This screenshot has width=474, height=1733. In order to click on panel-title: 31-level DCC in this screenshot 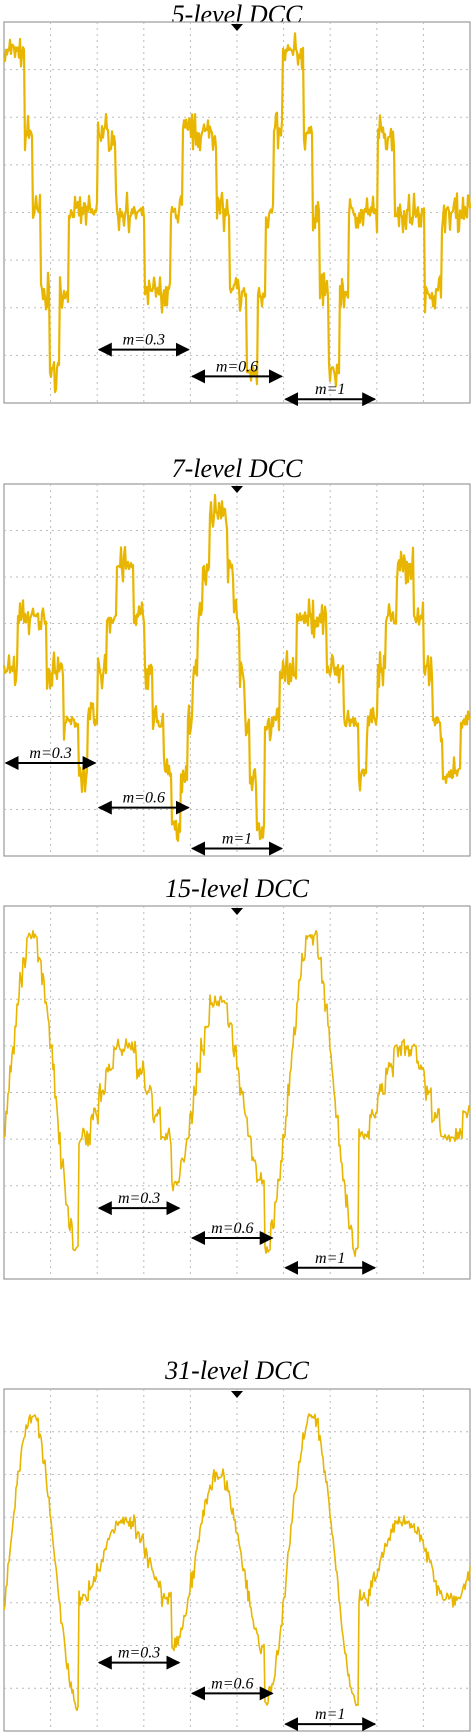, I will do `click(236, 1370)`.